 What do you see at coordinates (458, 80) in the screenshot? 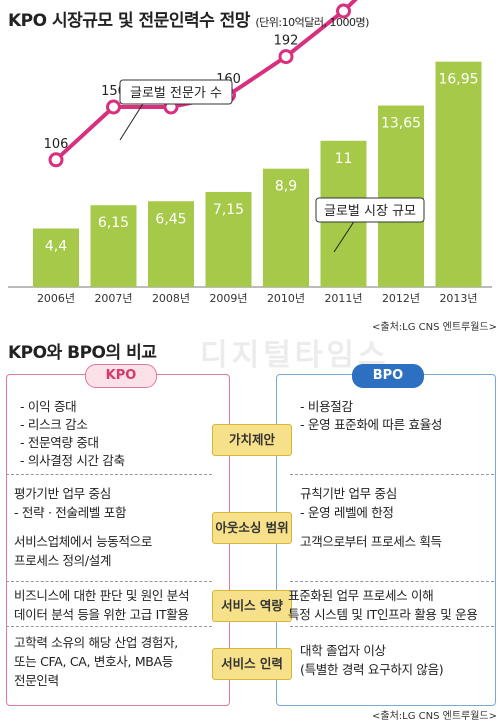
I see `bar-value-label: 16,95` at bounding box center [458, 80].